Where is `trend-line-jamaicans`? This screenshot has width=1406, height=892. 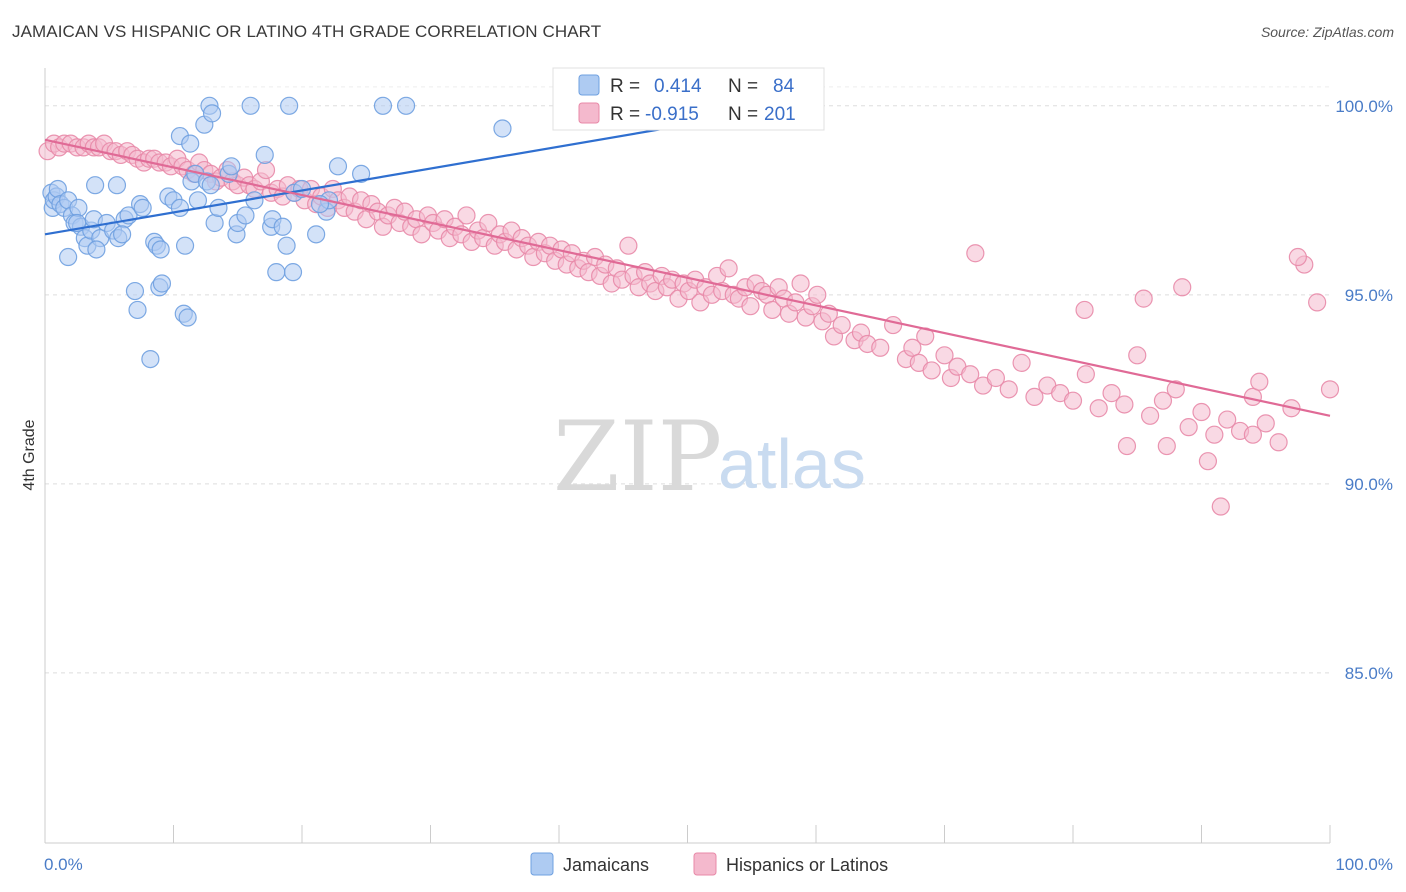 trend-line-jamaicans is located at coordinates (366, 179).